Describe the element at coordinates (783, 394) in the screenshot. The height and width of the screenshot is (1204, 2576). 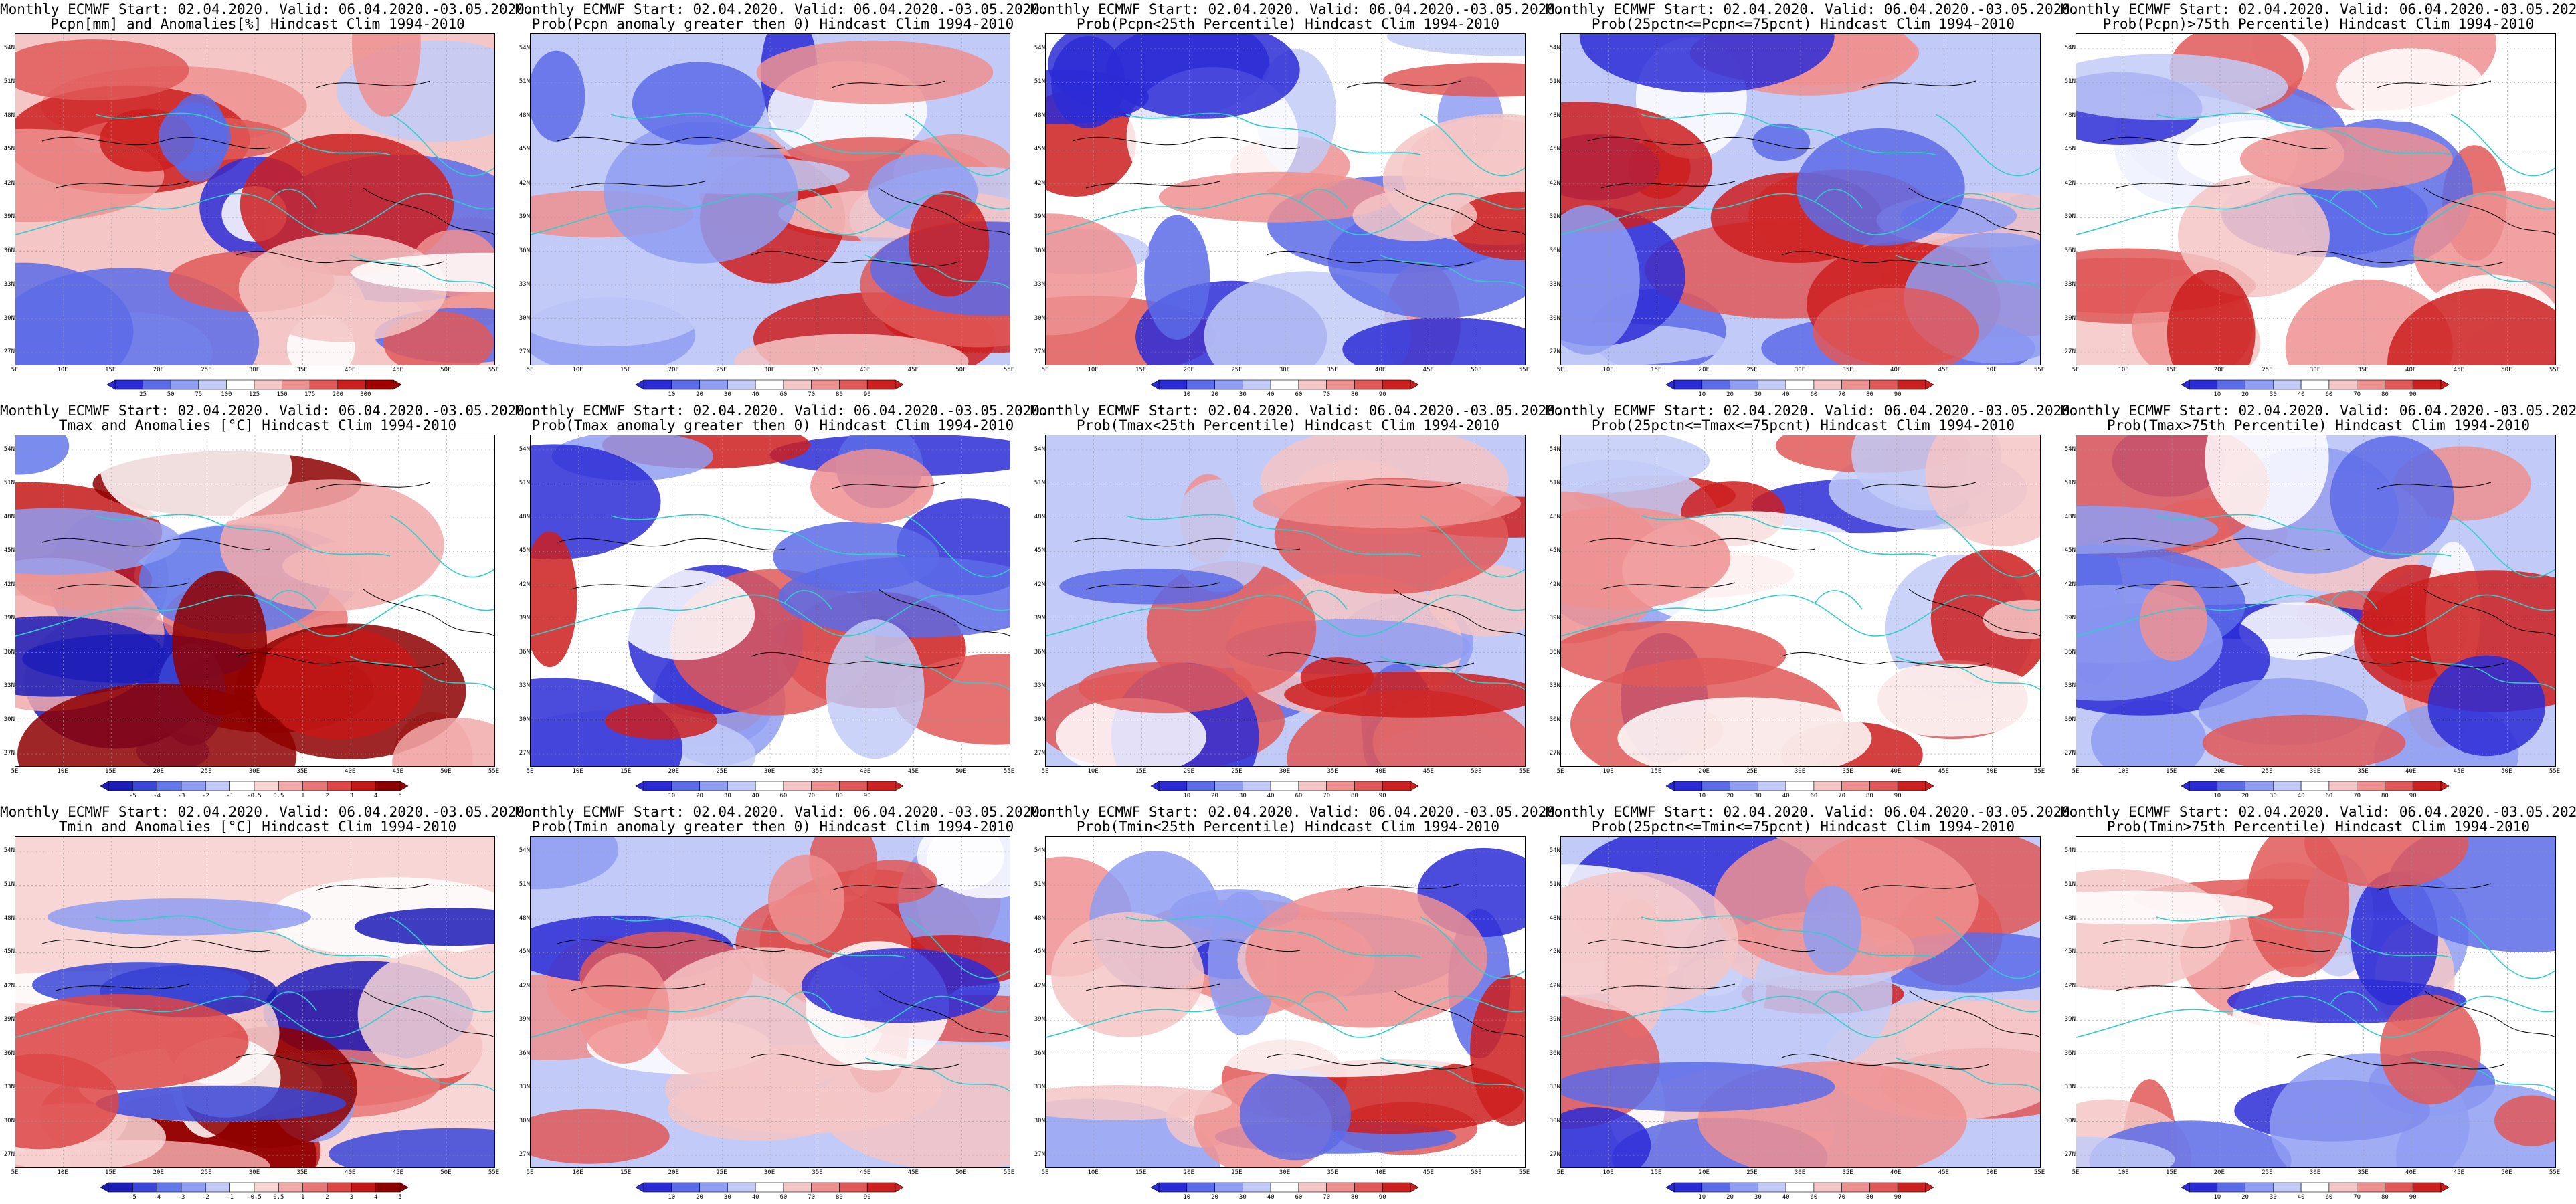
I see `colorbar-tick-label: 60` at that location.